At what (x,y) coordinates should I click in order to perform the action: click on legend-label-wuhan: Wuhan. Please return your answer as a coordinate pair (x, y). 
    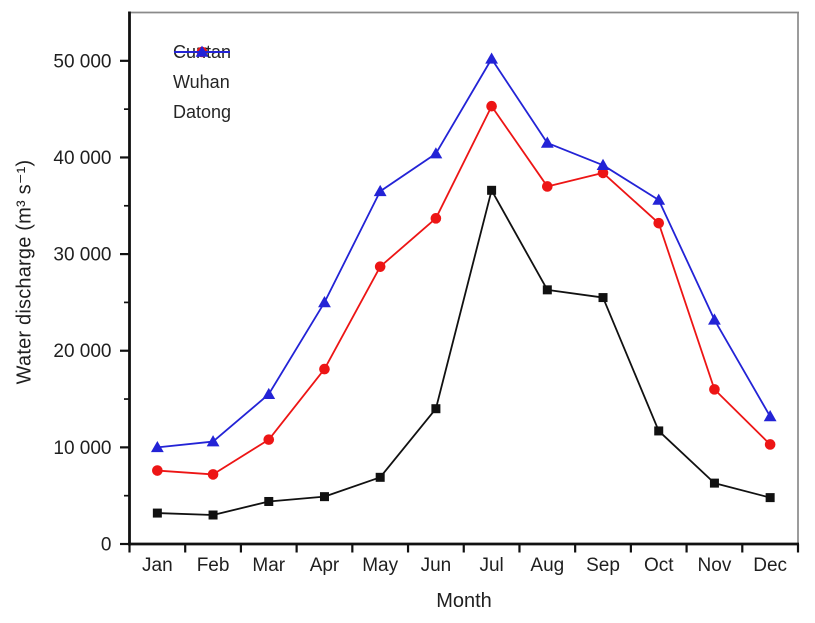
    Looking at the image, I should click on (201, 82).